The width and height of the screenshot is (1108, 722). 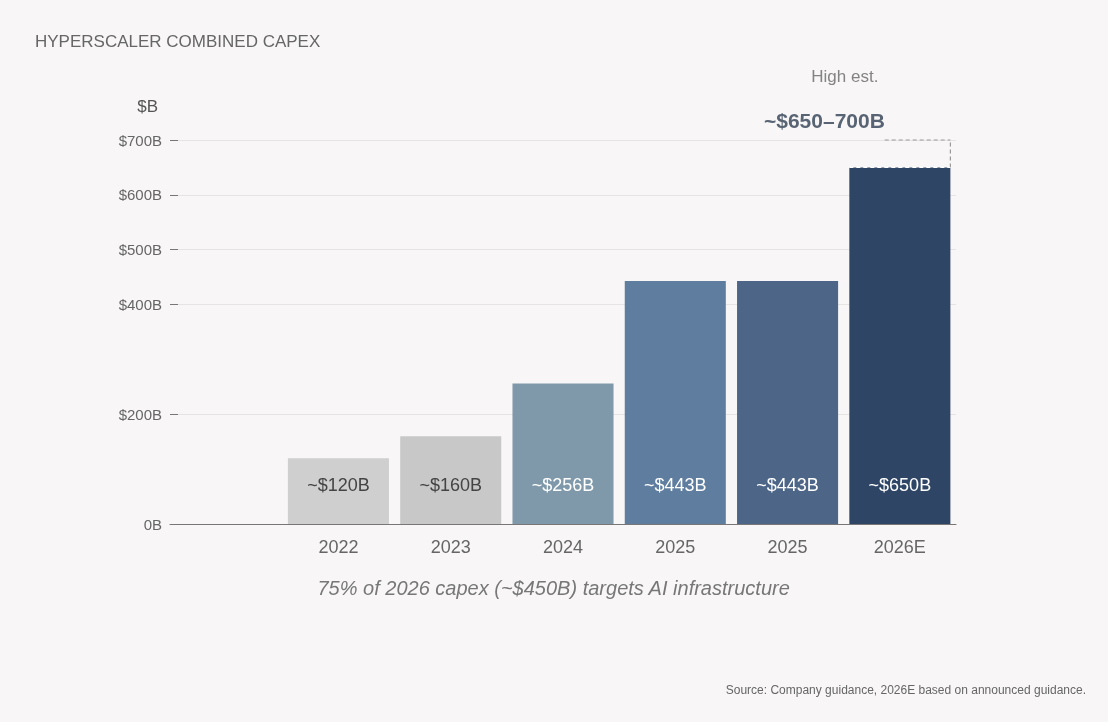 What do you see at coordinates (147, 106) in the screenshot?
I see `y-axis-title: $B` at bounding box center [147, 106].